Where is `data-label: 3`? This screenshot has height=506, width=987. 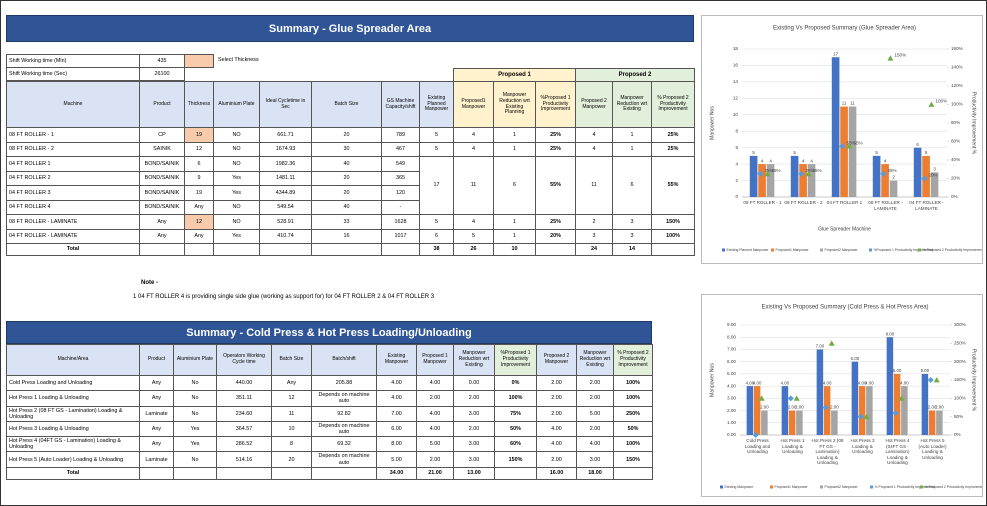
data-label: 3 is located at coordinates (934, 168).